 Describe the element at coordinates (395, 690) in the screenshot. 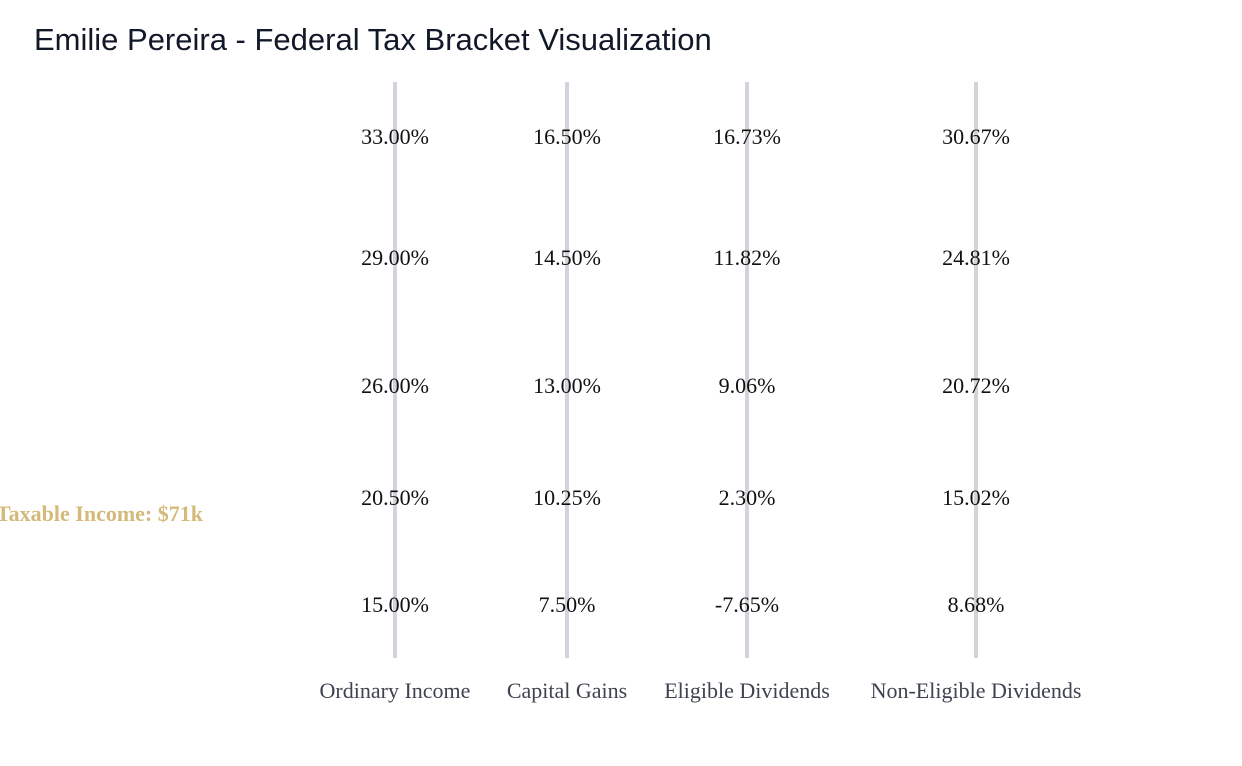

I see `column-label-ordinary-income: Ordinary Income` at that location.